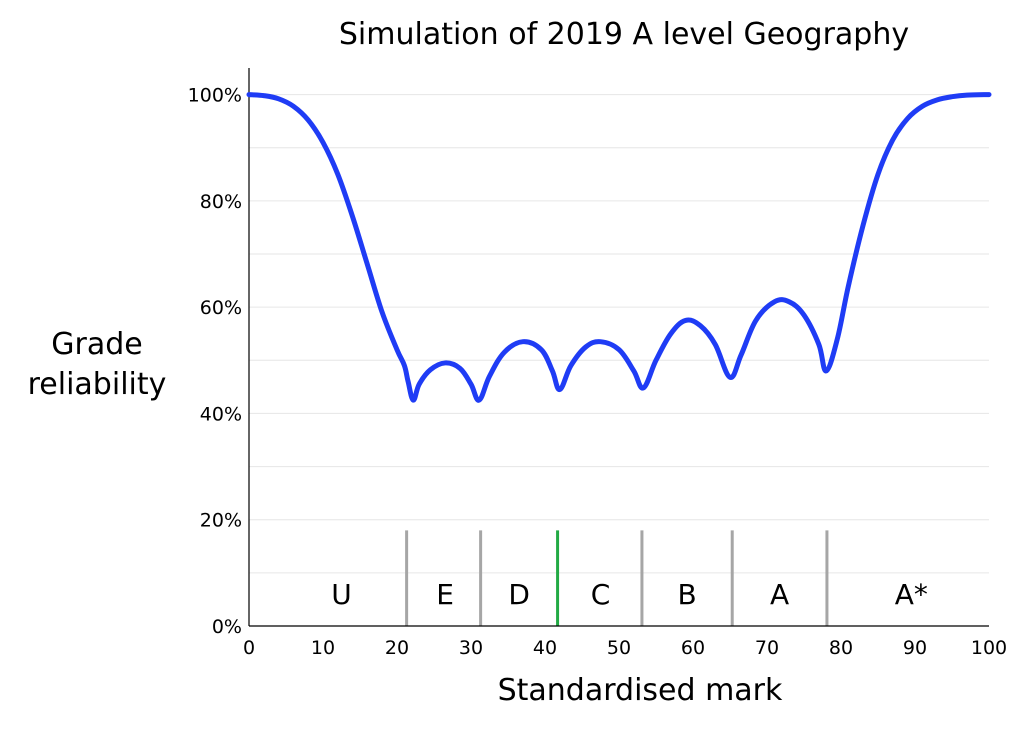 The height and width of the screenshot is (730, 1024). What do you see at coordinates (227, 627) in the screenshot?
I see `y-tick-label: 0%` at bounding box center [227, 627].